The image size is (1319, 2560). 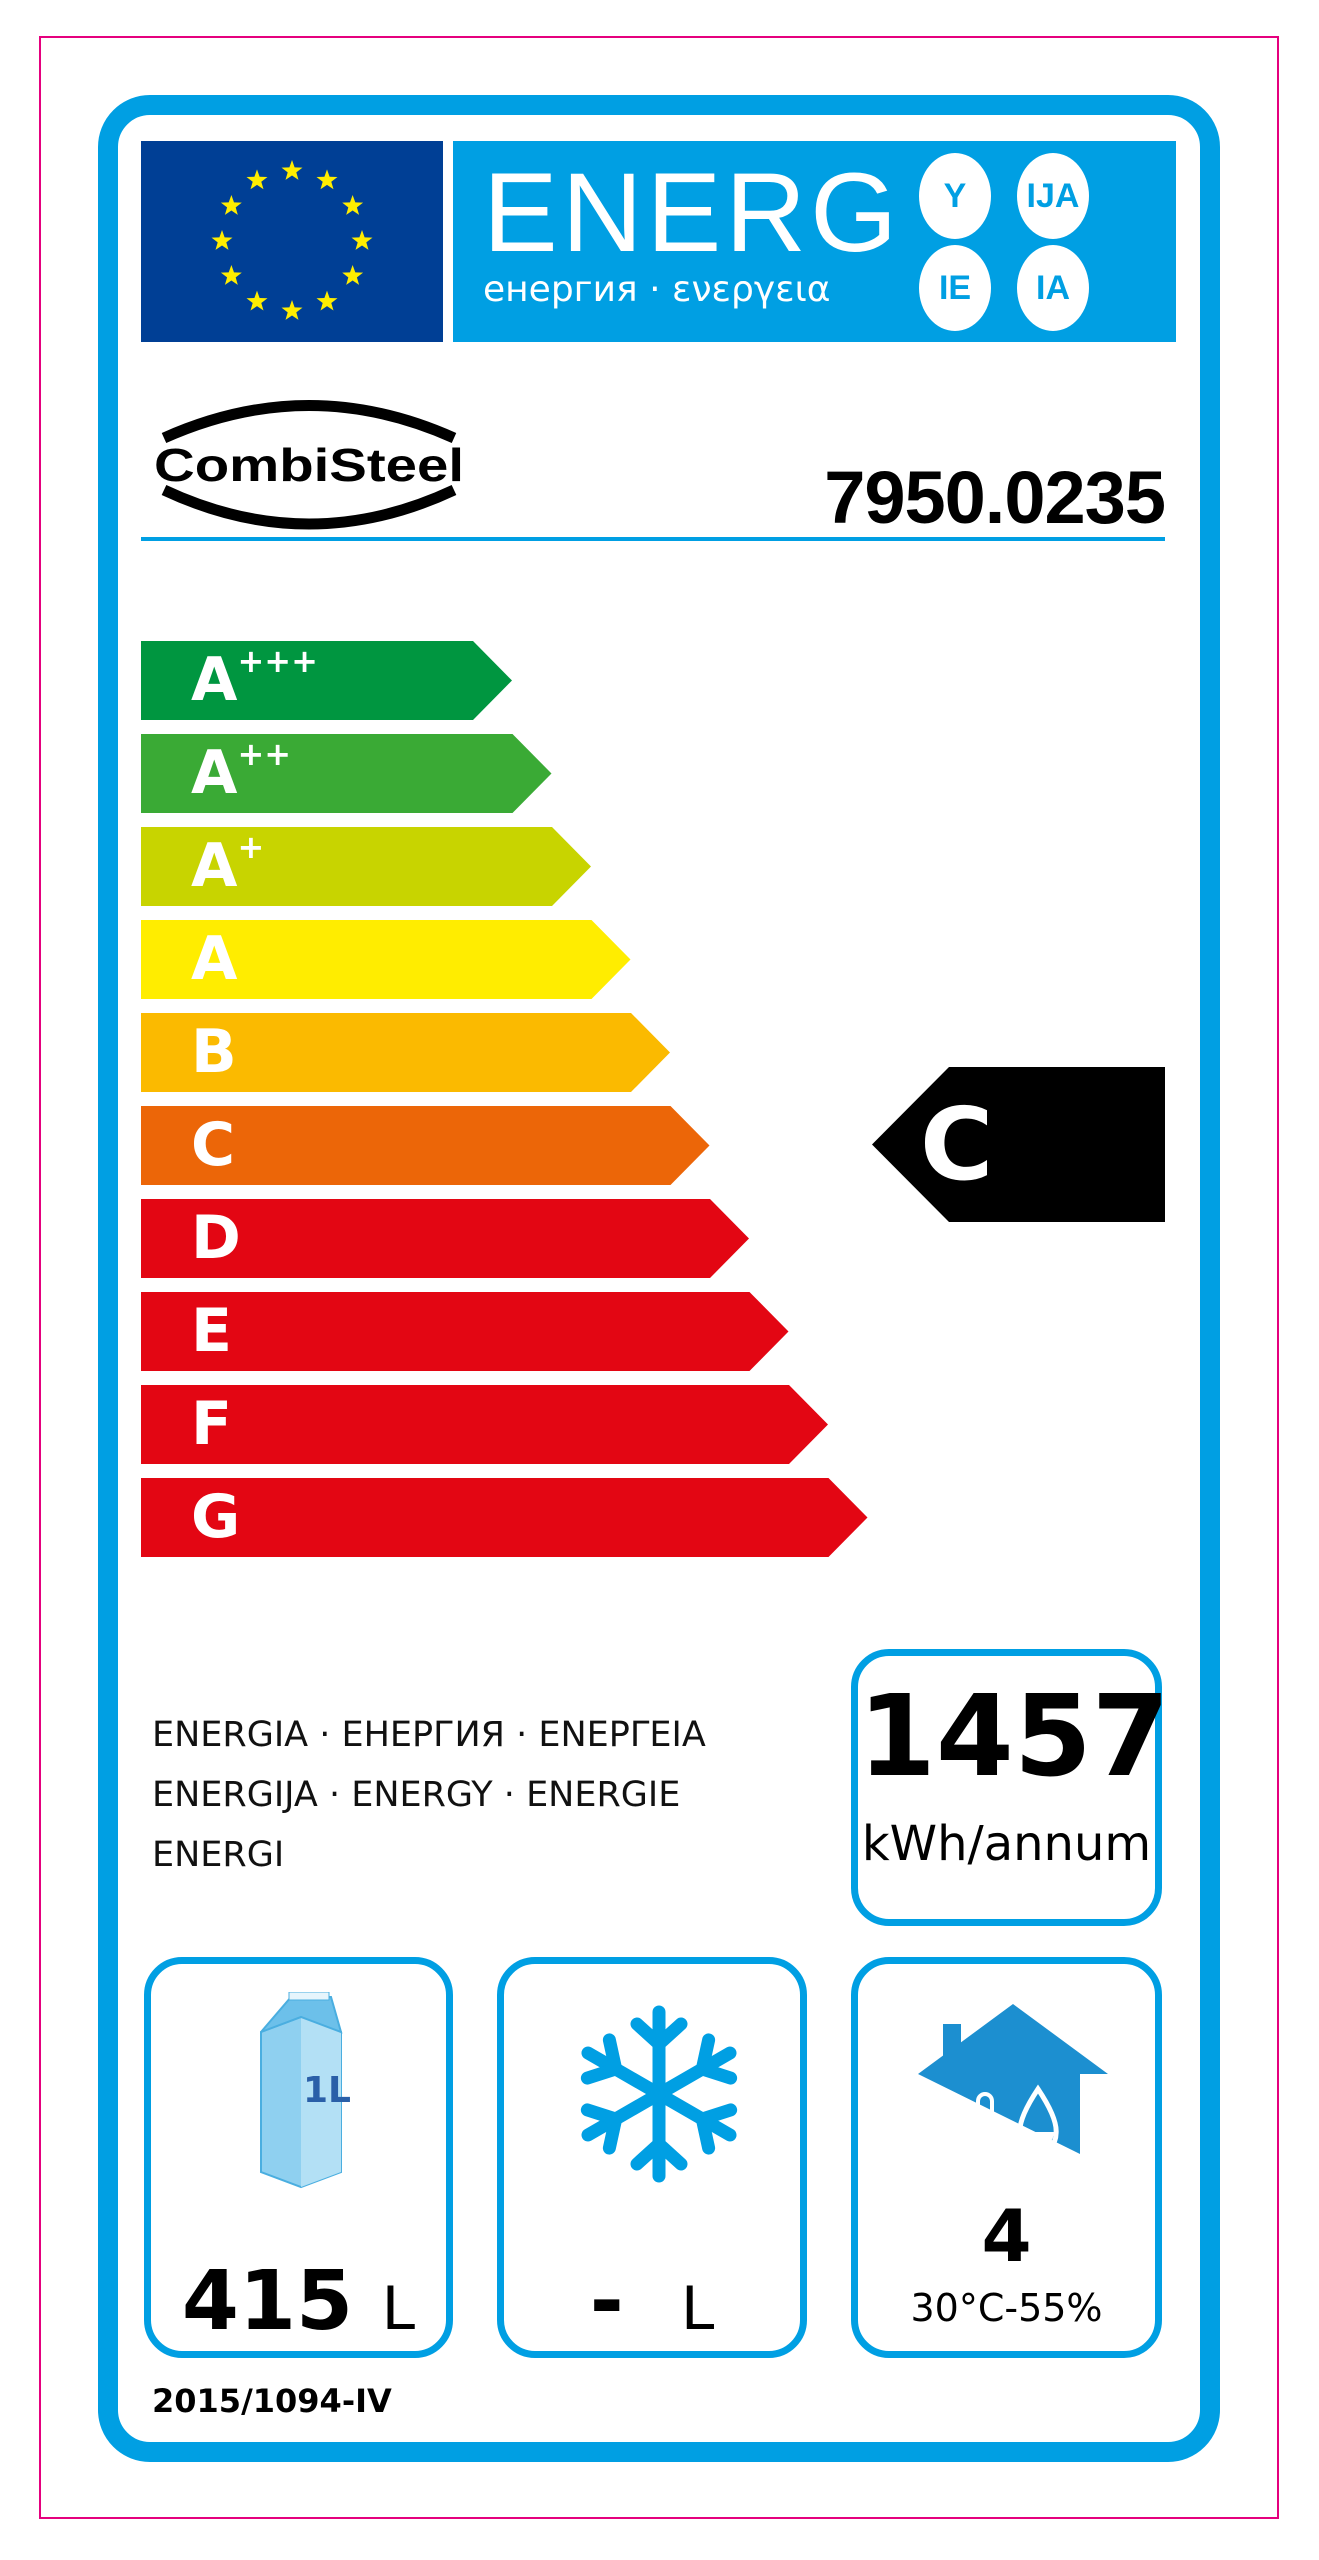 I want to click on bar-letter: C, so click(x=213, y=1145).